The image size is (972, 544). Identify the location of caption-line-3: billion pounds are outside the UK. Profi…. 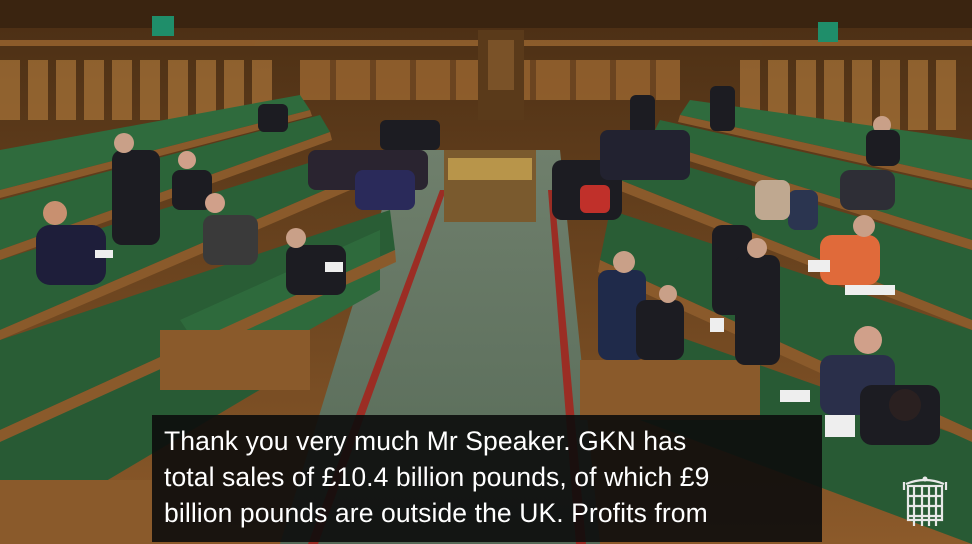
(436, 513).